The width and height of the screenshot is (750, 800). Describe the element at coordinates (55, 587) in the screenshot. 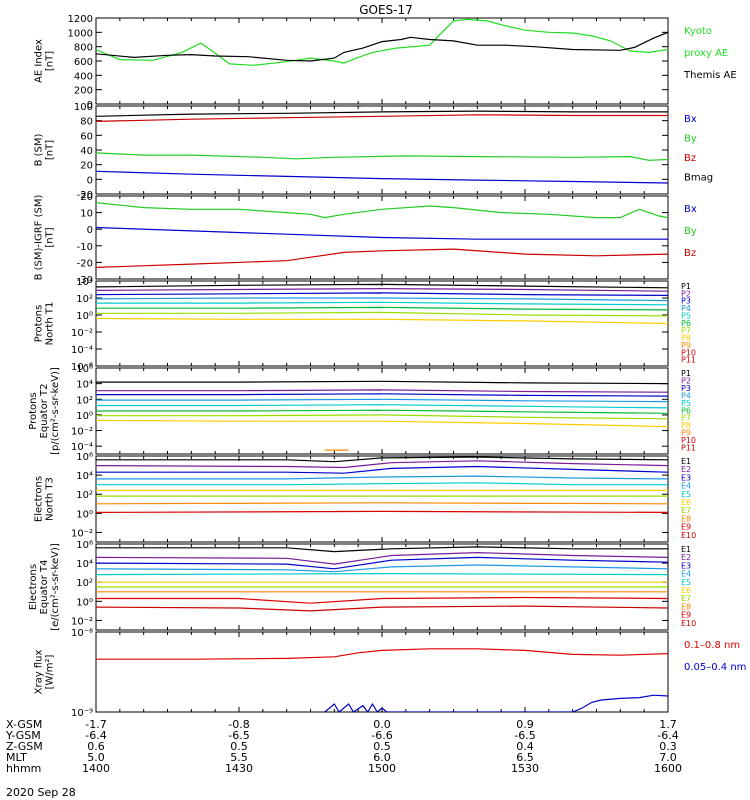

I see `y-axis-label: [e/(cm²-s-sr-keV)]` at that location.